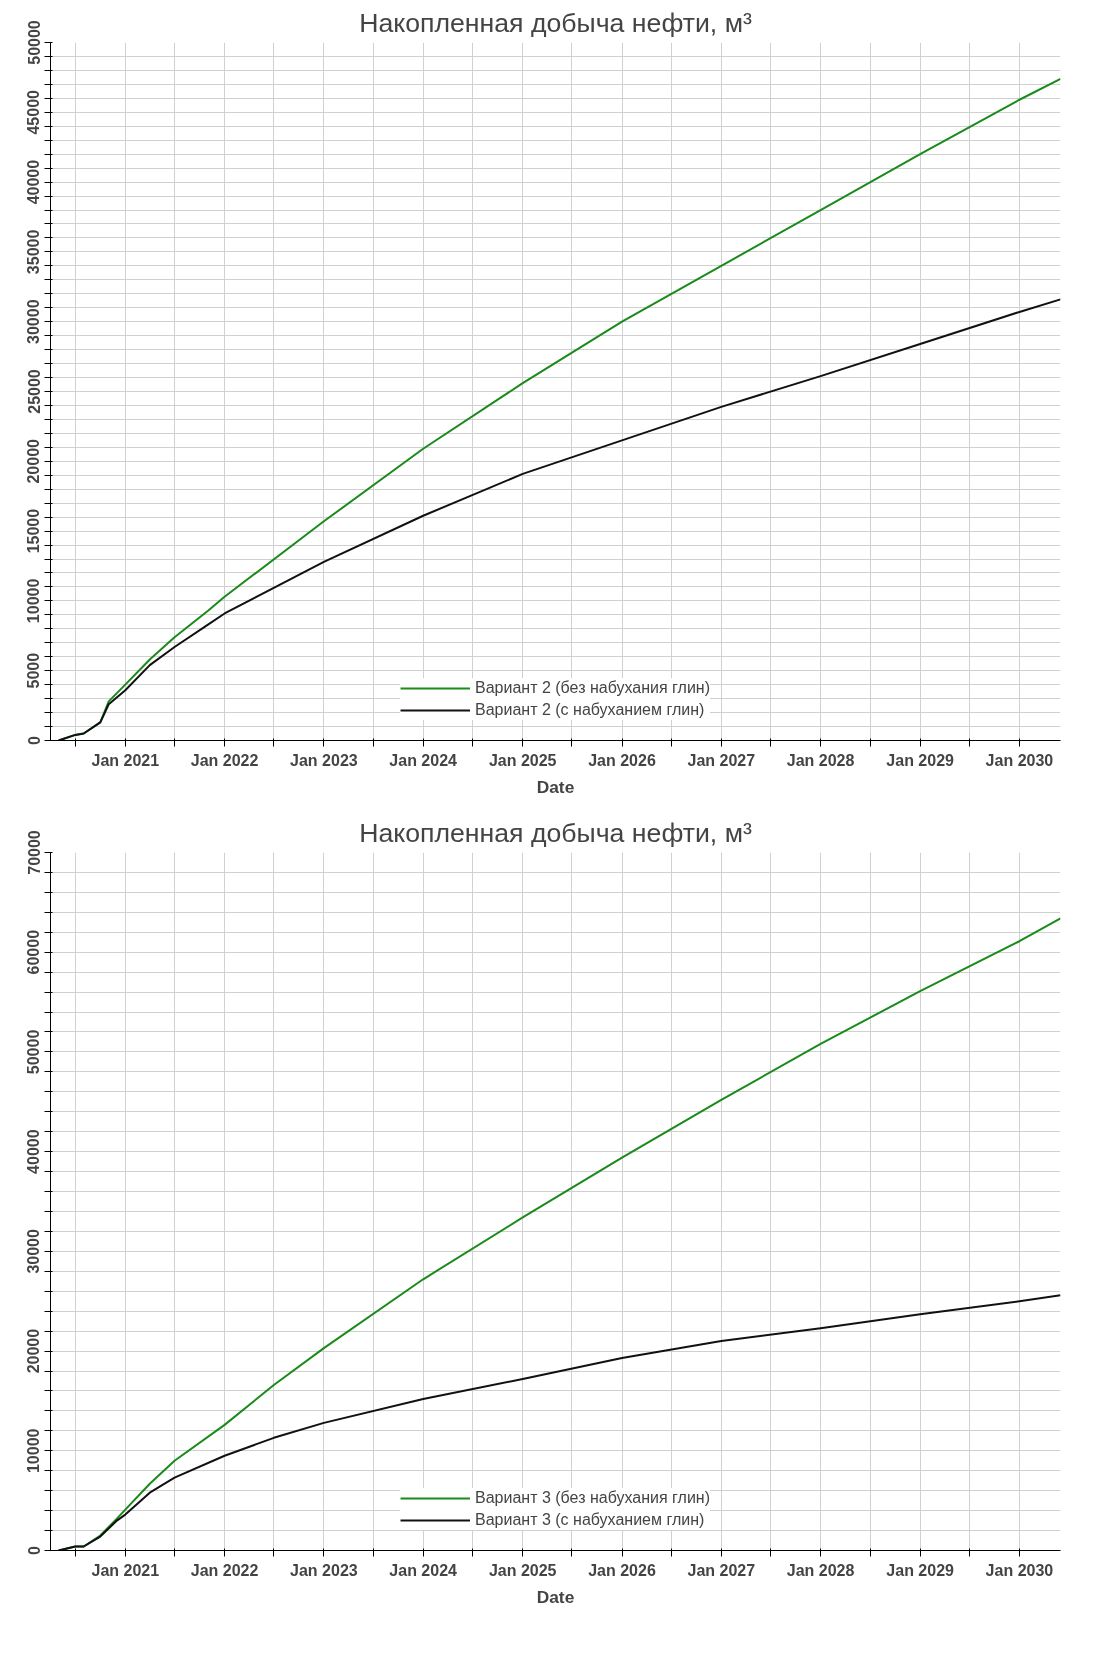 The width and height of the screenshot is (1110, 1679). I want to click on y-tick-label: 25000, so click(34, 391).